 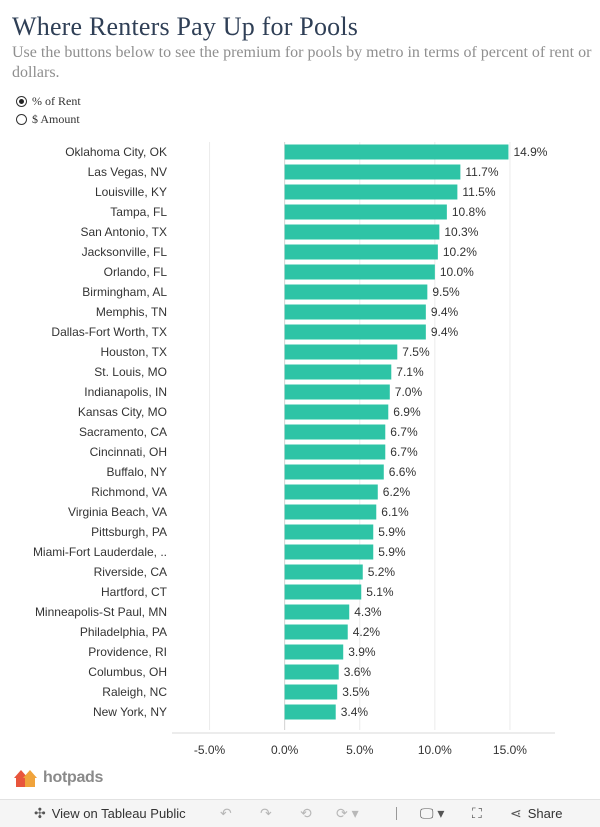 I want to click on category-label: Oklahoma City, OK, so click(x=116, y=152).